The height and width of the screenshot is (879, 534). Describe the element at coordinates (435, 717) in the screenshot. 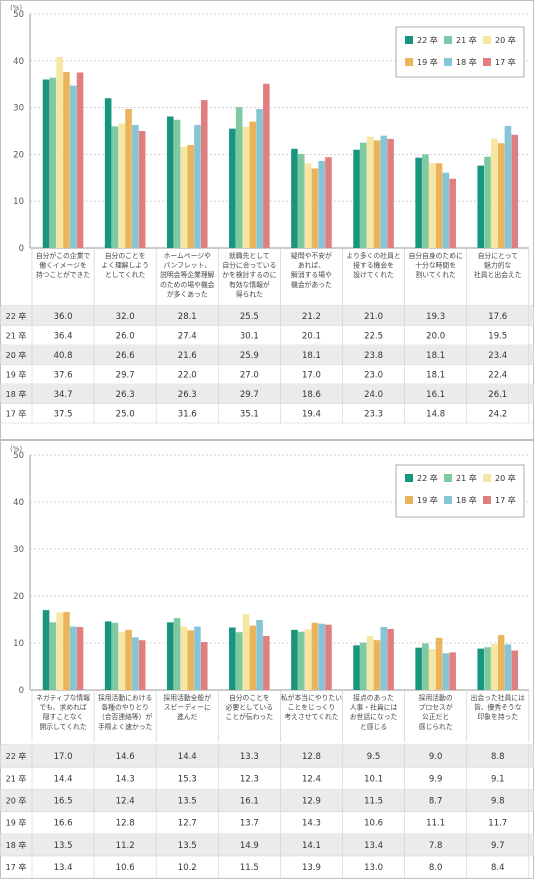

I see `category-label: 公正だと` at that location.